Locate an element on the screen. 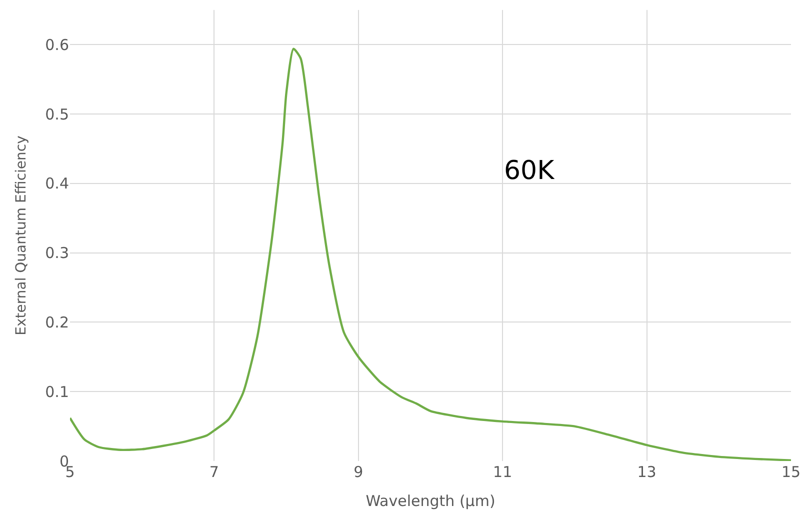 The width and height of the screenshot is (811, 521). y-tick-label: 0.2 is located at coordinates (57, 322).